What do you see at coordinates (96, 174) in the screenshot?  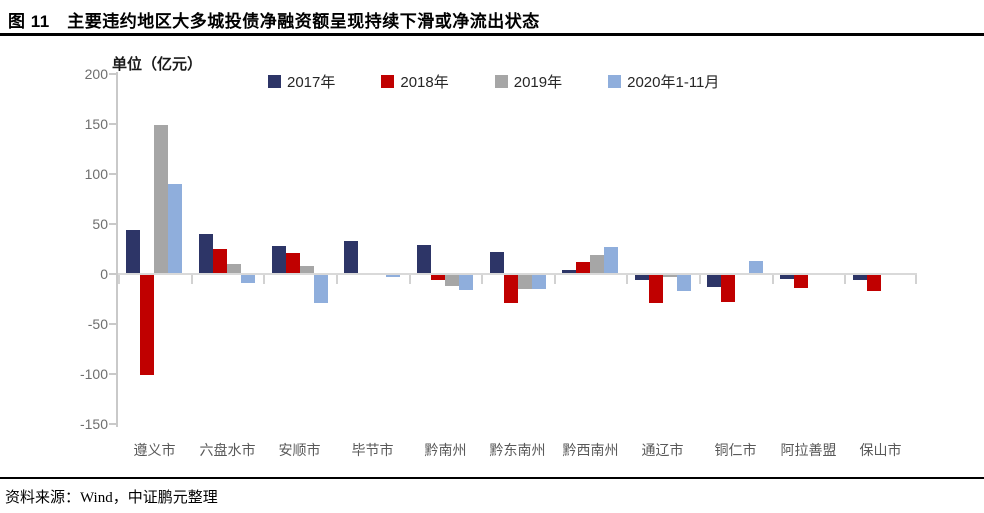 I see `y-axis-tick-label: 100` at bounding box center [96, 174].